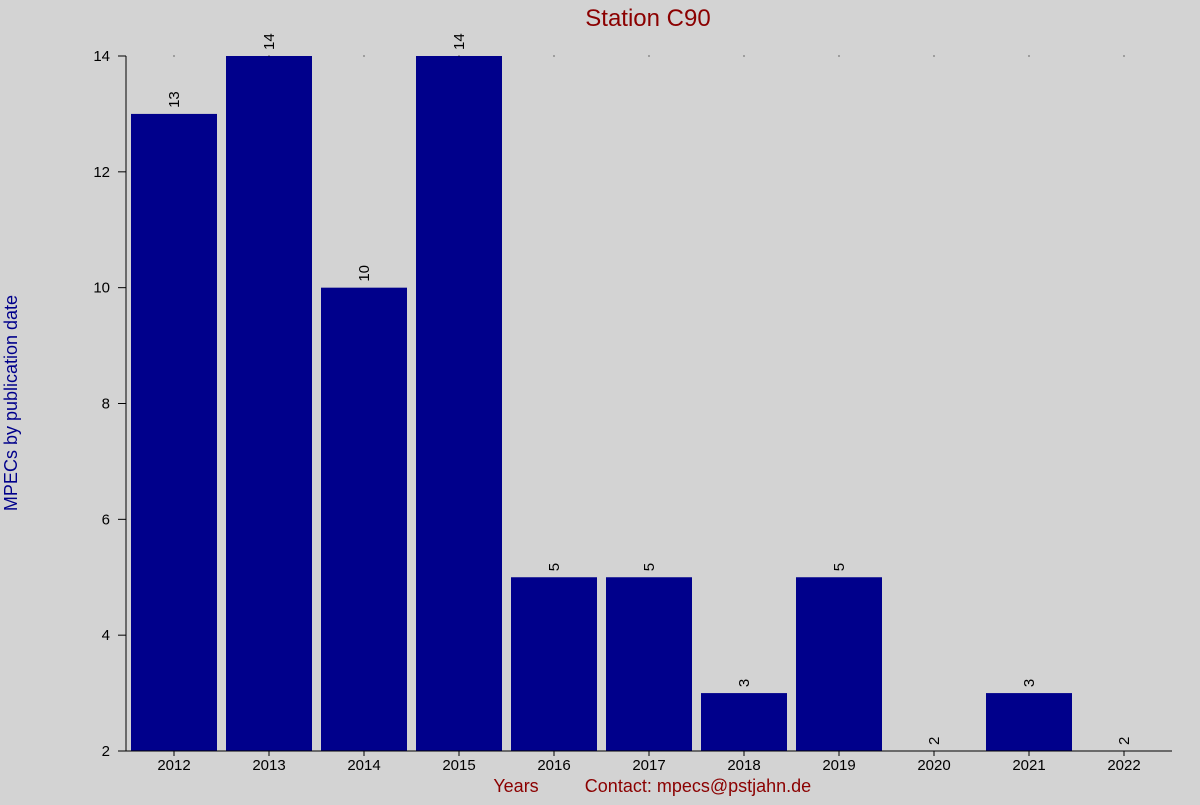  I want to click on data-label-2015: 14, so click(459, 41).